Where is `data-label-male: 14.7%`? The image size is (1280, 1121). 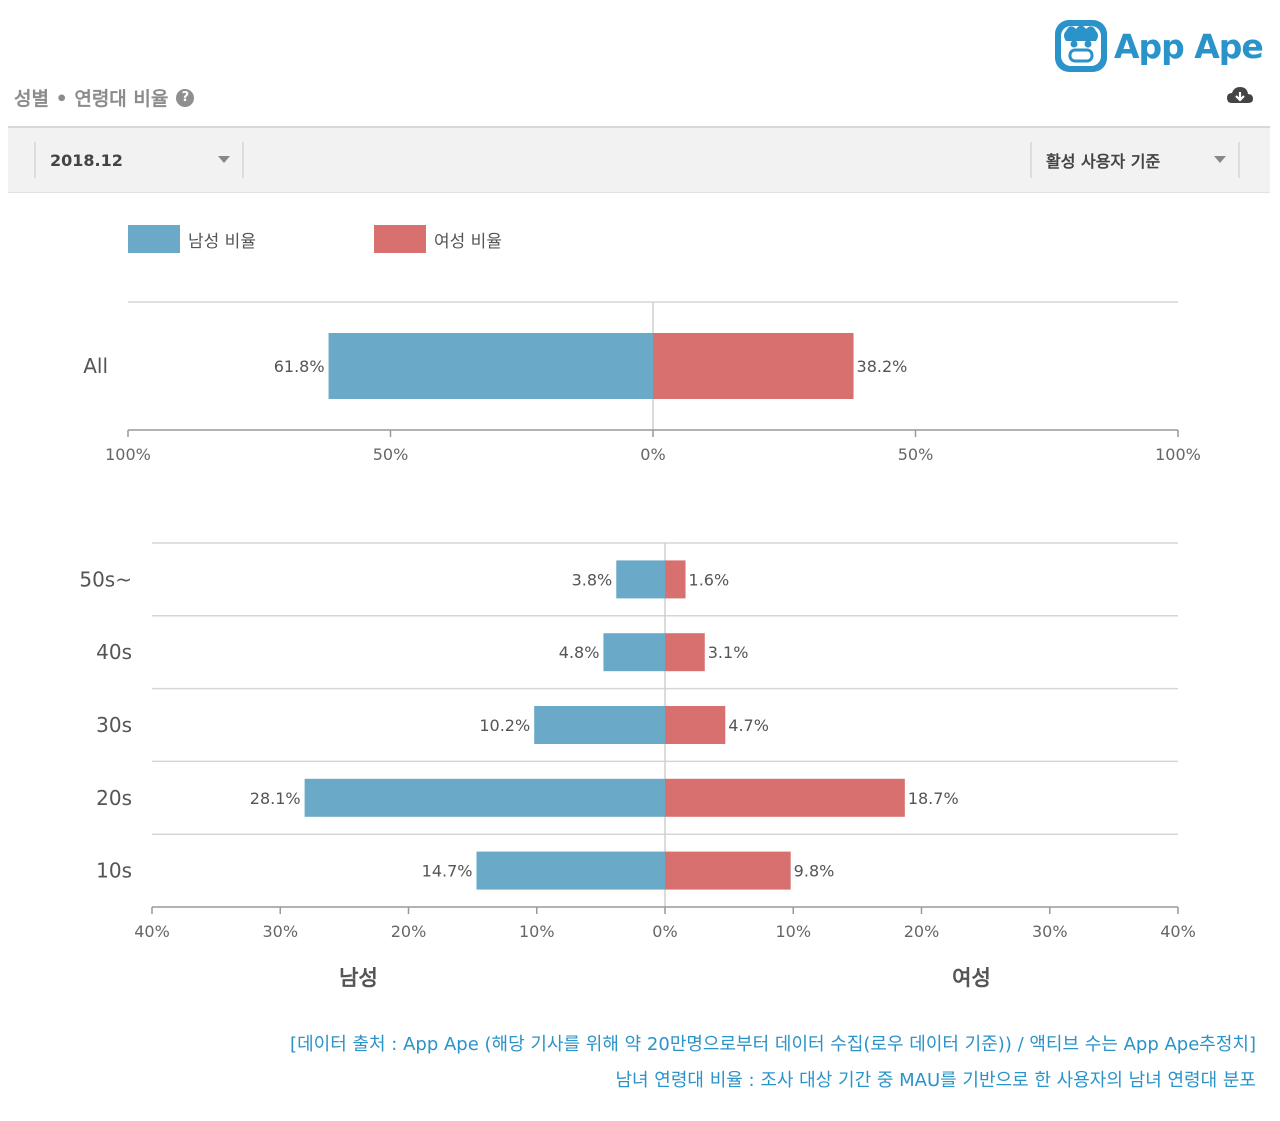 data-label-male: 14.7% is located at coordinates (447, 871).